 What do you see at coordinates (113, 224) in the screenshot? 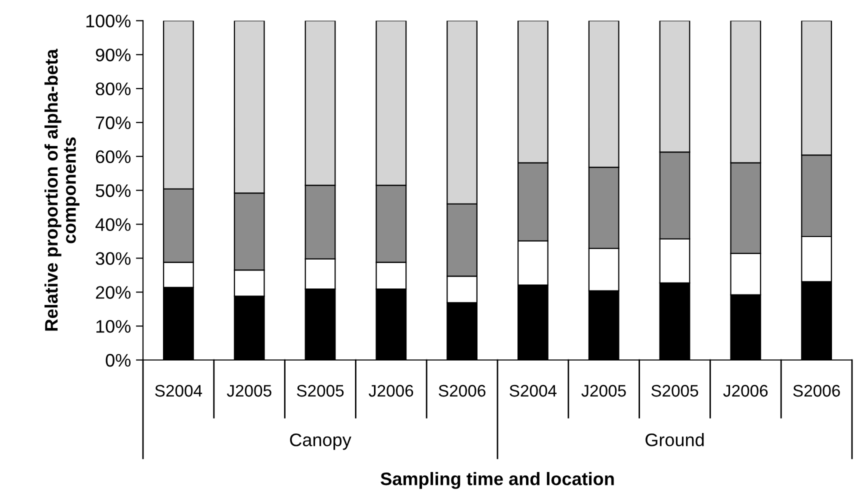
I see `y-tick-label: 40%` at bounding box center [113, 224].